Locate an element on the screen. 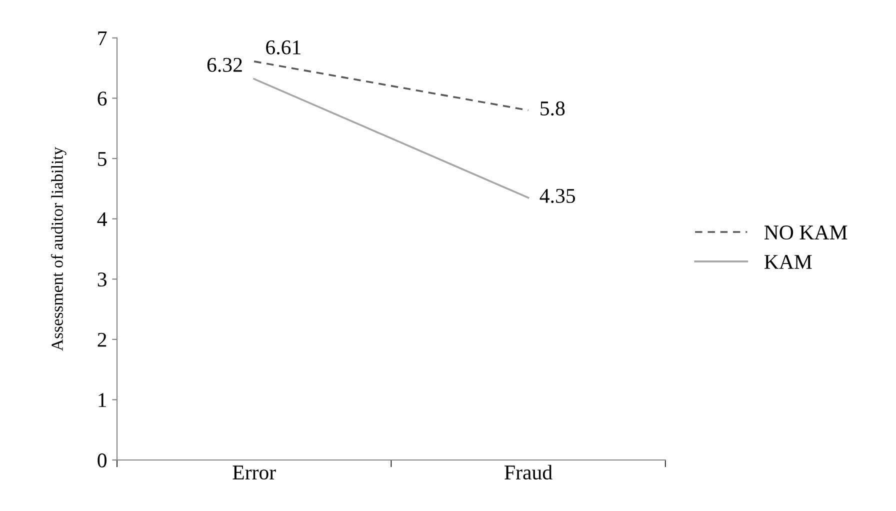 The width and height of the screenshot is (896, 511). data-label: 5.8 is located at coordinates (552, 108).